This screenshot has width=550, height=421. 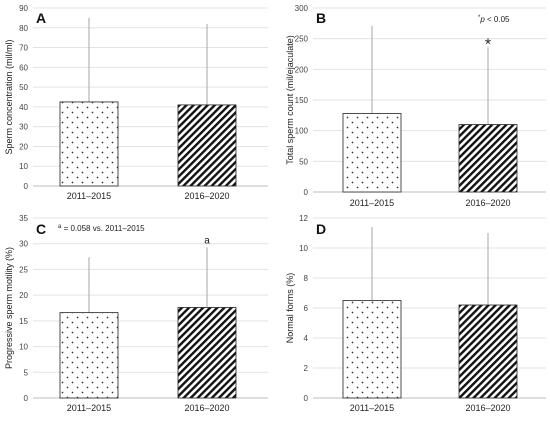 I want to click on y-tick-label: 60, so click(x=23, y=67).